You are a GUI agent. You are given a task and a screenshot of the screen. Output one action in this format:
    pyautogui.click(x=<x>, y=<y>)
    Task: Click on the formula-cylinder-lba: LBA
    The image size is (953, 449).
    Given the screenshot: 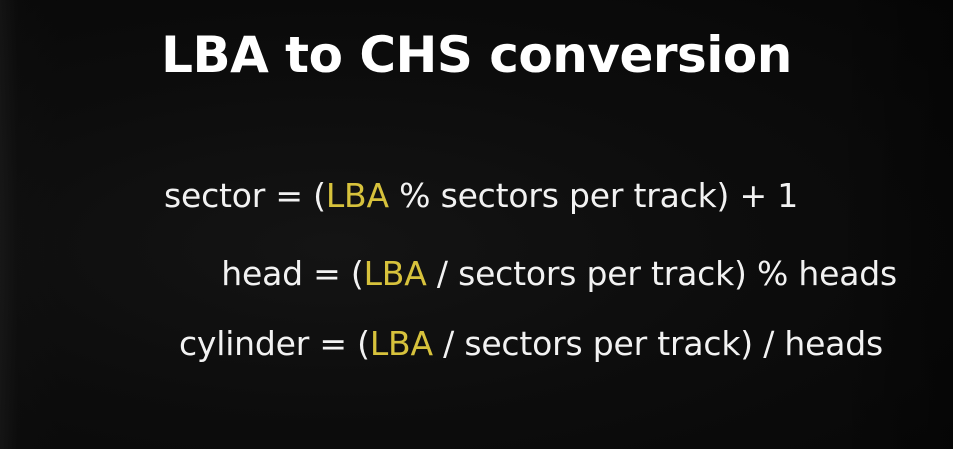 What is the action you would take?
    pyautogui.click(x=401, y=343)
    